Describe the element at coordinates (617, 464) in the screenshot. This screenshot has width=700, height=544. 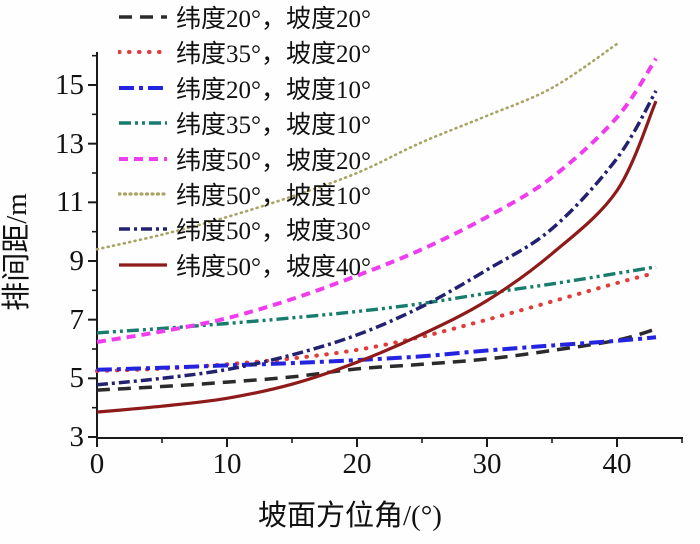
I see `x-tick-label: 40` at that location.